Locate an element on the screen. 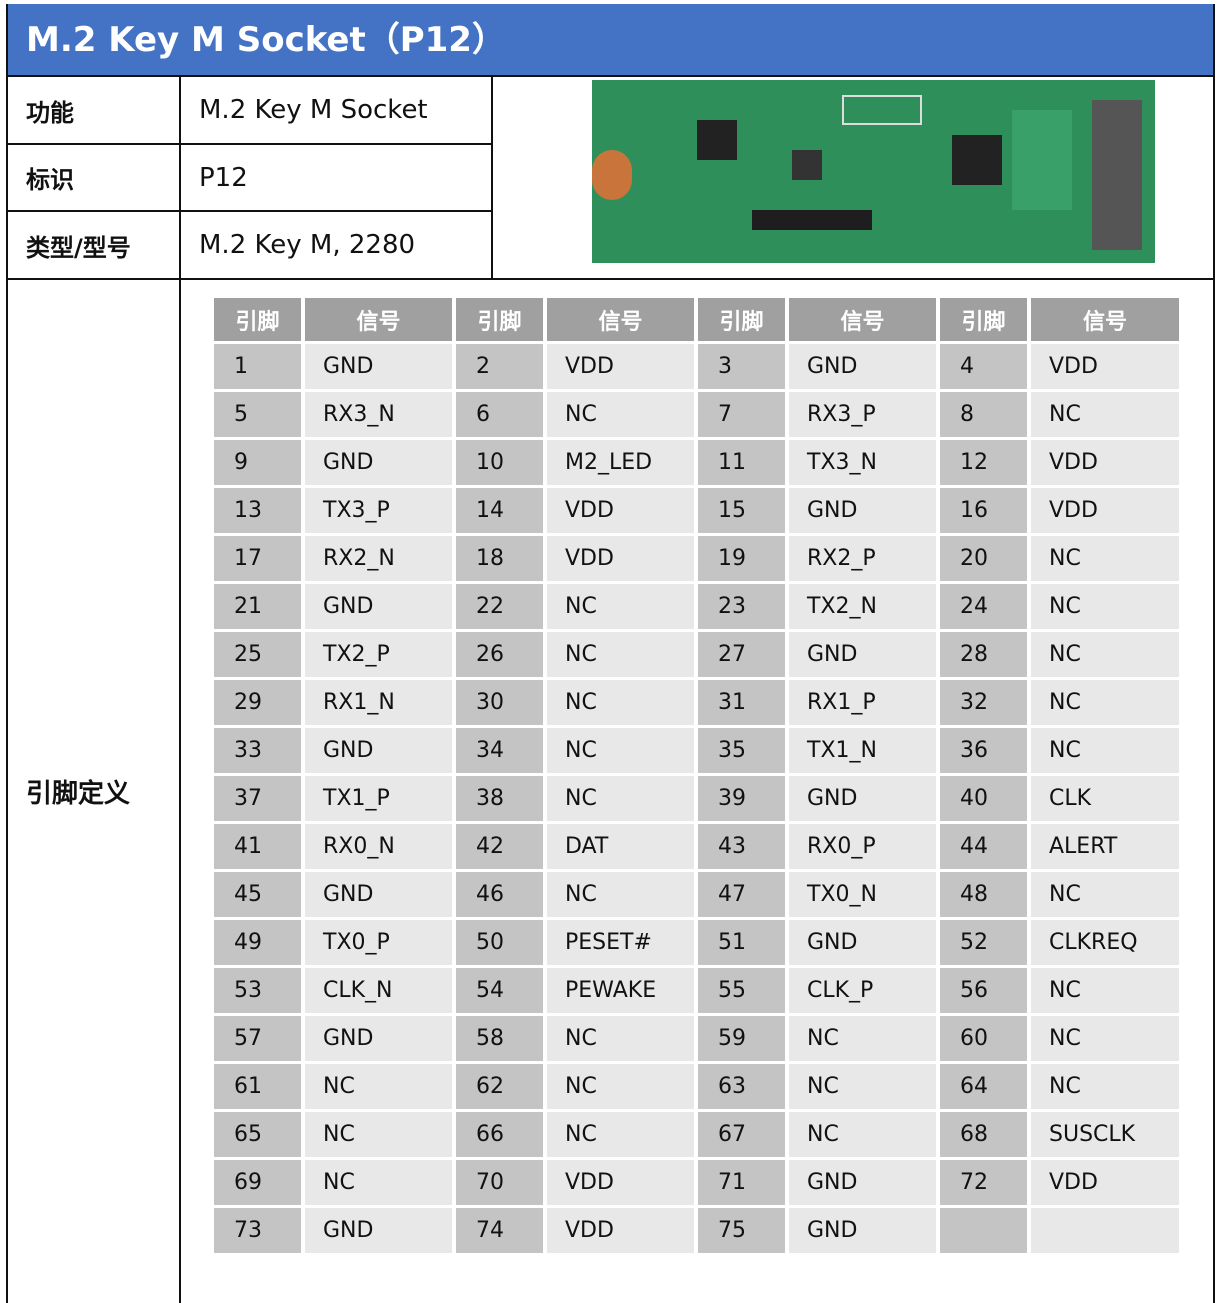 The image size is (1219, 1303). pin-cell: 47 is located at coordinates (741, 894).